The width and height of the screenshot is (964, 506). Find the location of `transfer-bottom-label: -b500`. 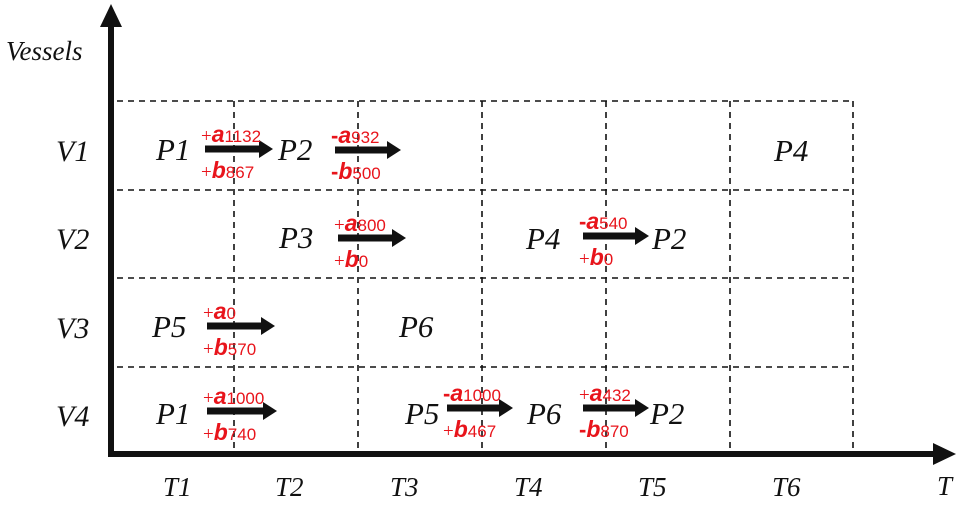

transfer-bottom-label: -b500 is located at coordinates (356, 171).